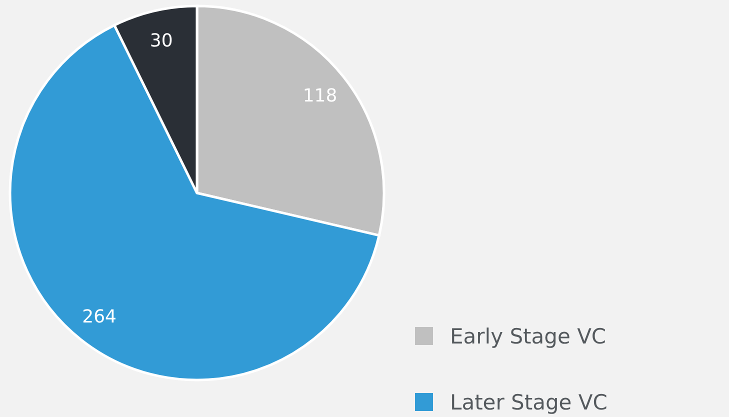 The height and width of the screenshot is (417, 729). I want to click on data-label: 118, so click(320, 96).